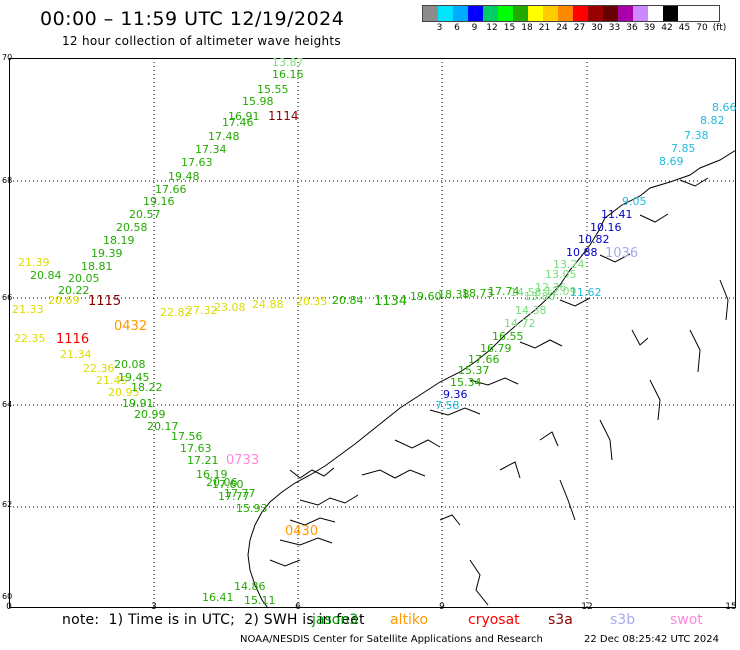  What do you see at coordinates (130, 326) in the screenshot?
I see `pass-time-label: 0432` at bounding box center [130, 326].